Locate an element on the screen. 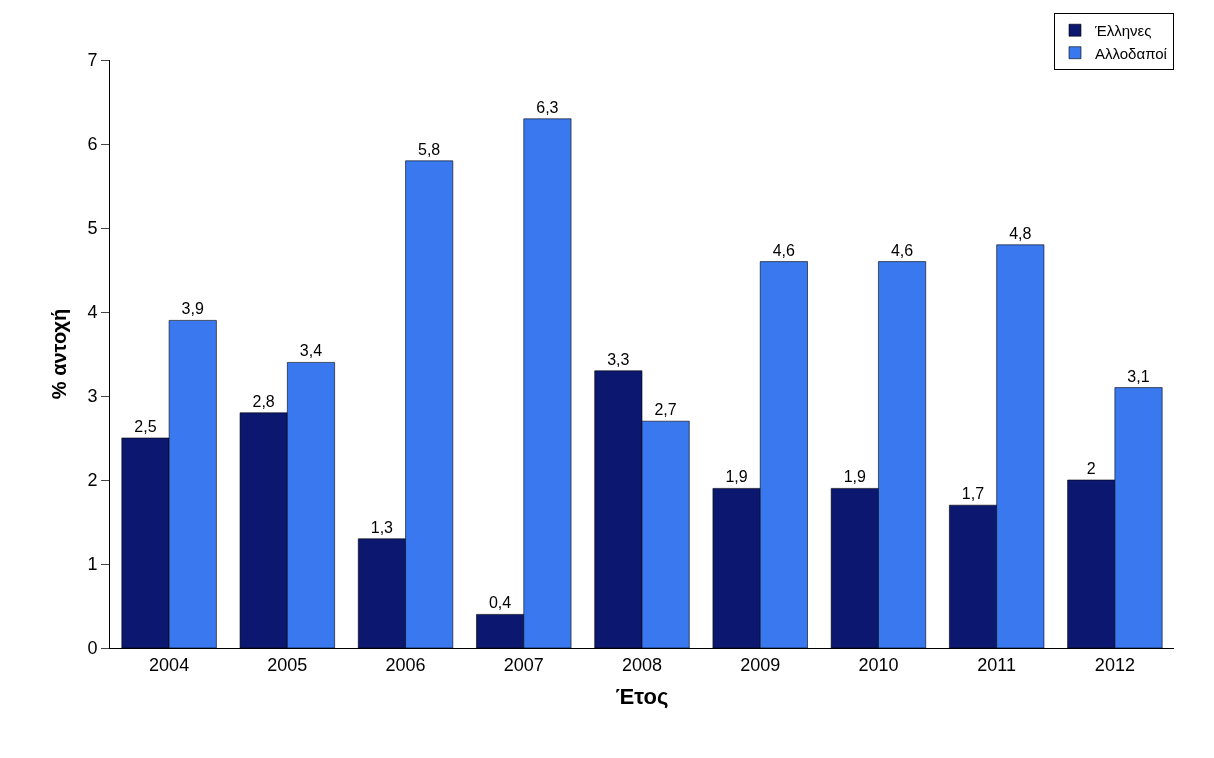 The height and width of the screenshot is (758, 1214). y-tick-label: 1 is located at coordinates (92, 564).